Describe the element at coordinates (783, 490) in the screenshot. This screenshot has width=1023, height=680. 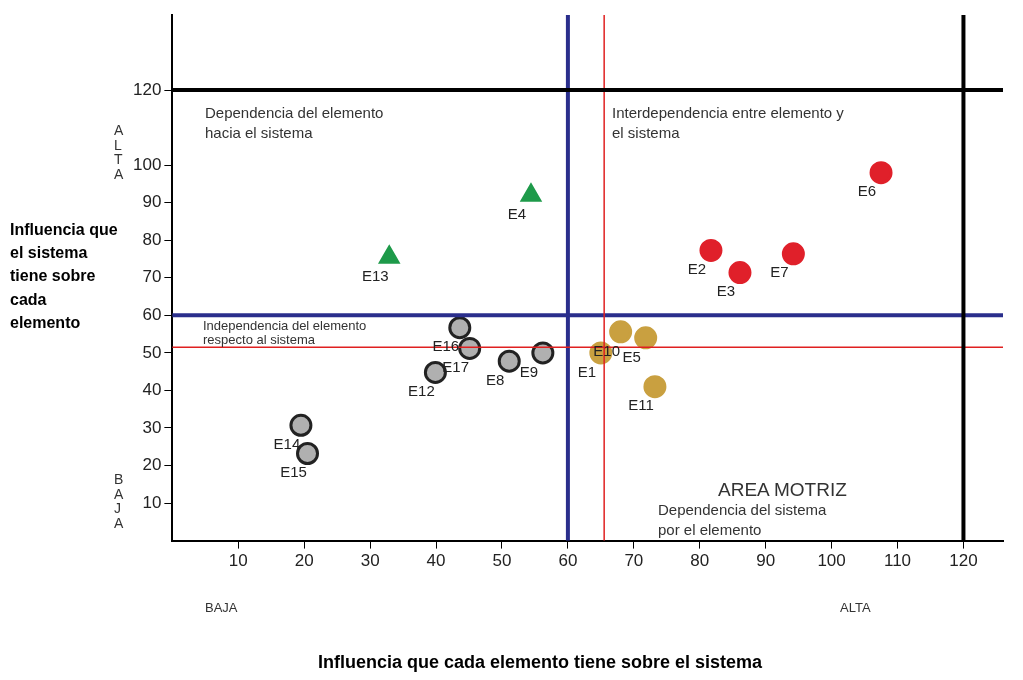
I see `annotation: AREA MOTRIZ` at that location.